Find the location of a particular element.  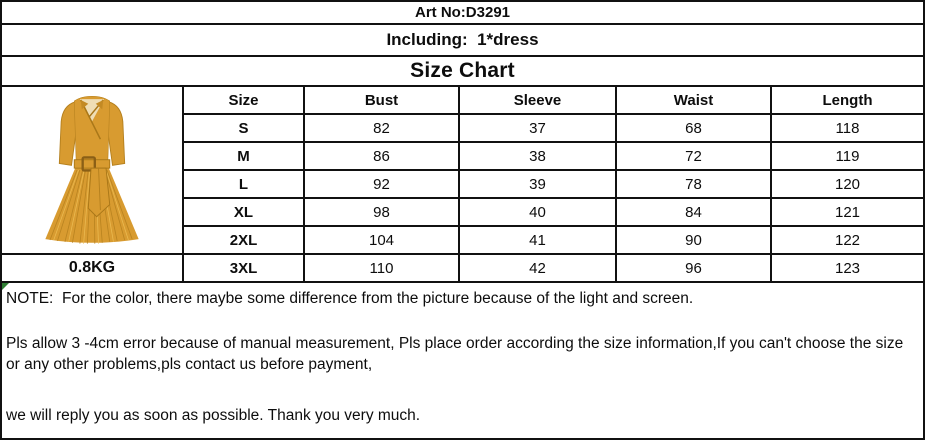

bust-value: 82 is located at coordinates (381, 128).